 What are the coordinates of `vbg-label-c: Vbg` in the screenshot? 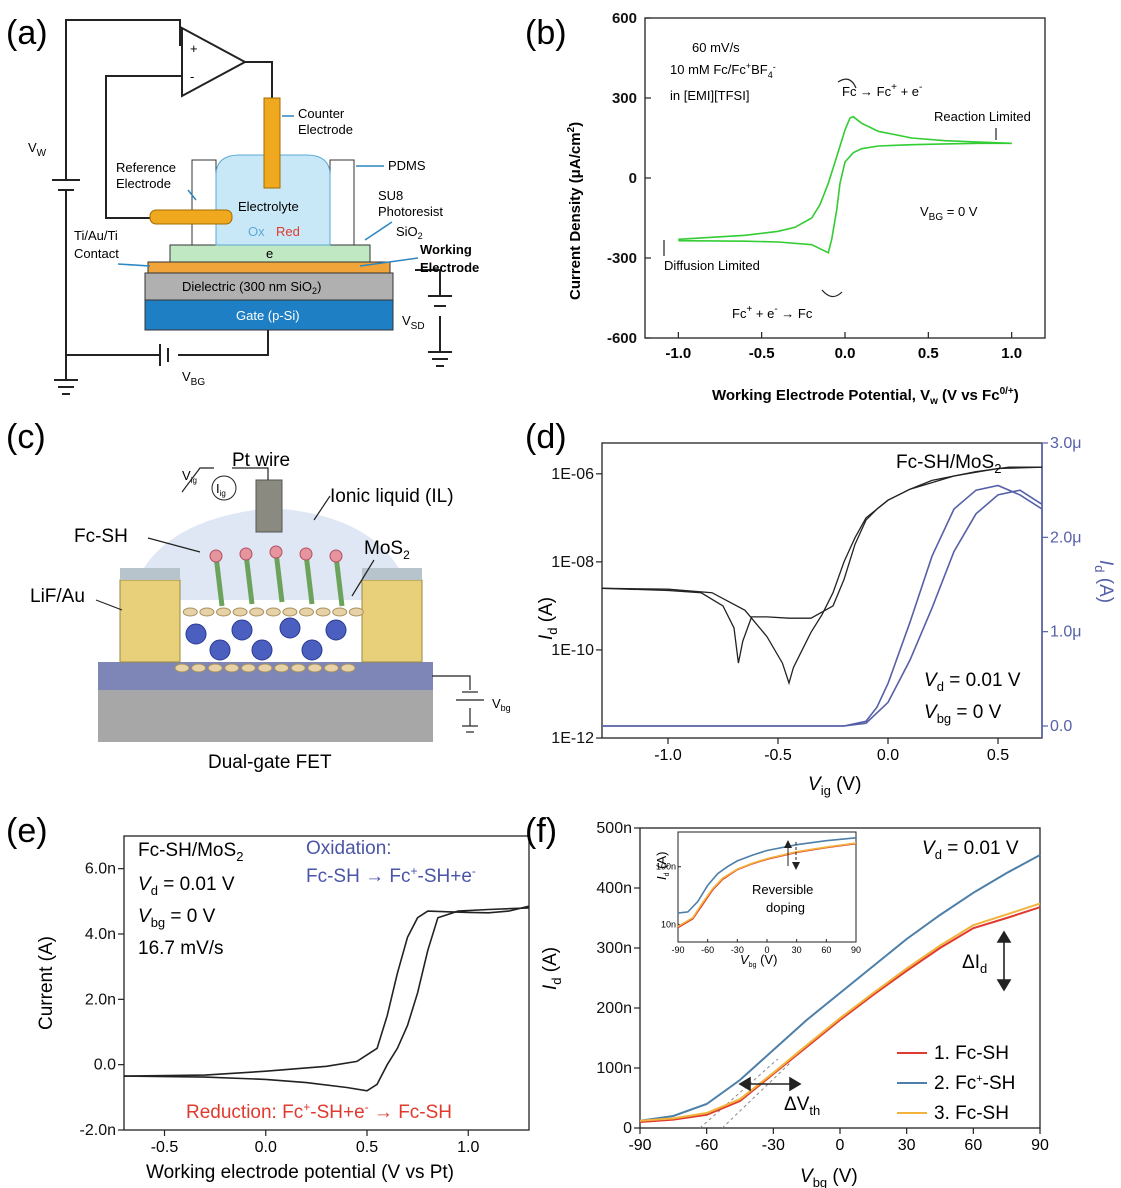 It's located at (501, 704).